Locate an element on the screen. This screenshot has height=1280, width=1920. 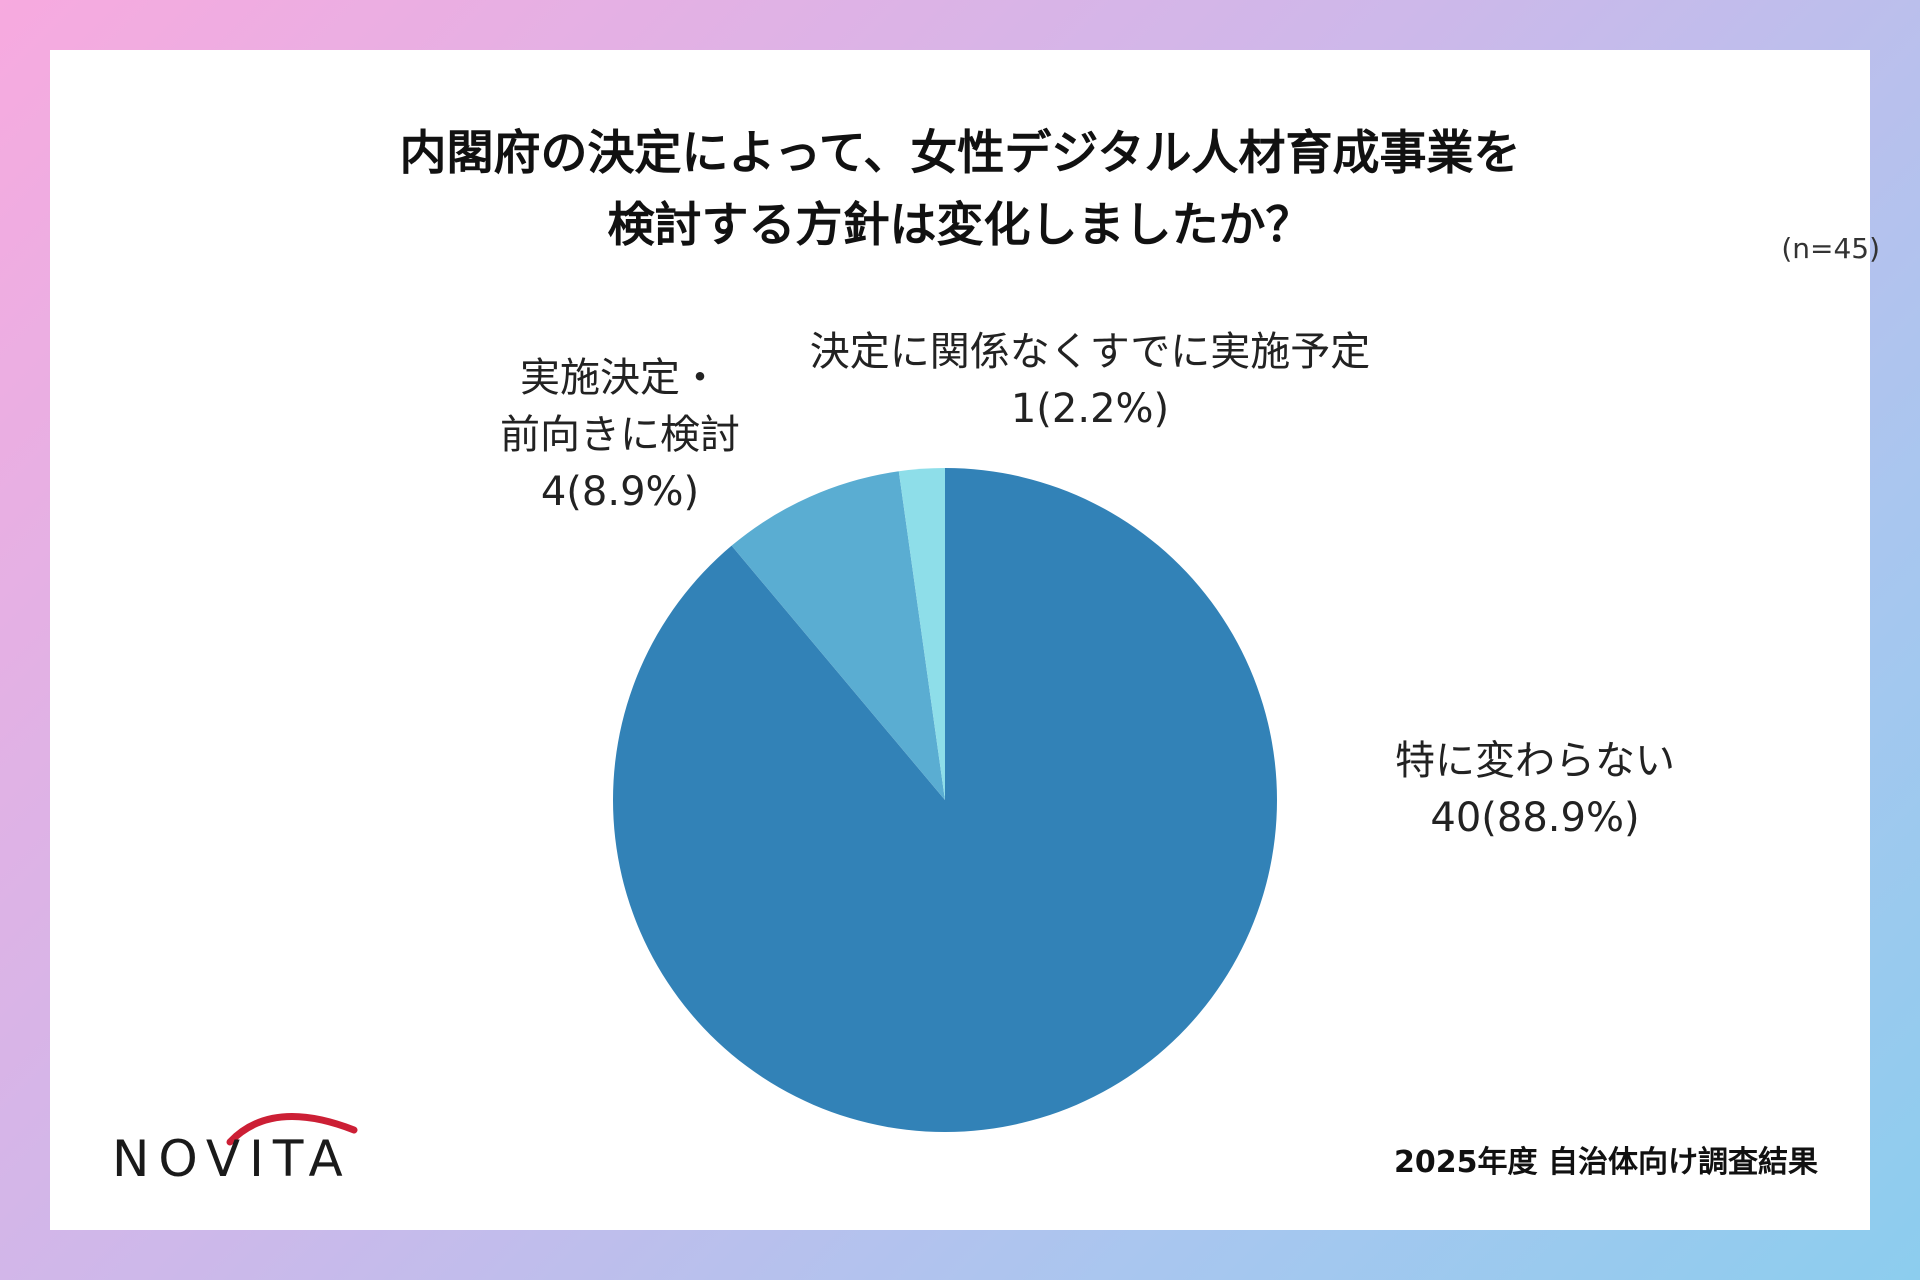
logo-text: NOVITA is located at coordinates (232, 1159).